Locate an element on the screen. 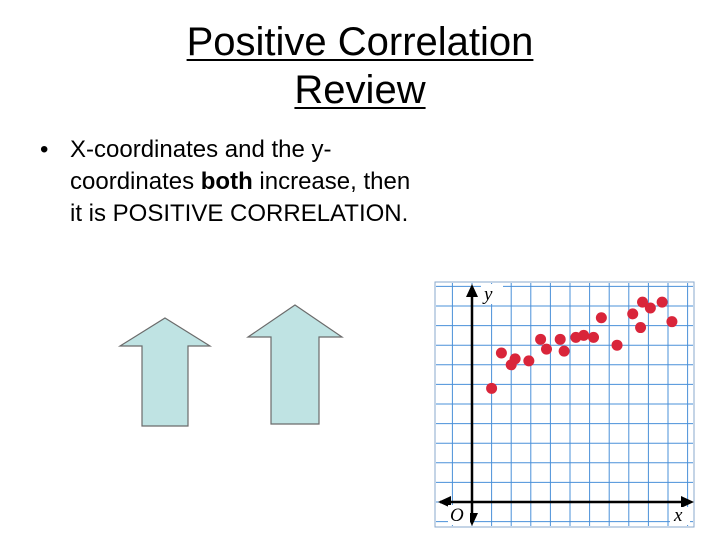 This screenshot has width=720, height=540. origin-label: O is located at coordinates (457, 515).